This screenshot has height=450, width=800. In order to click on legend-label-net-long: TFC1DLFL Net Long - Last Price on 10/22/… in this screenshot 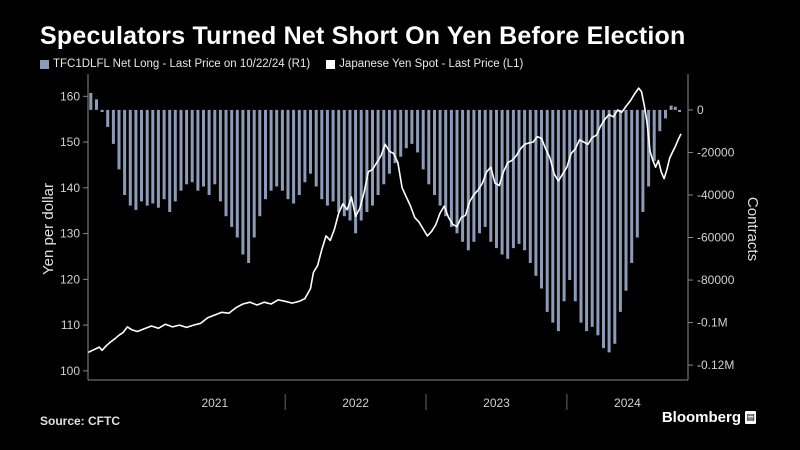, I will do `click(182, 64)`.